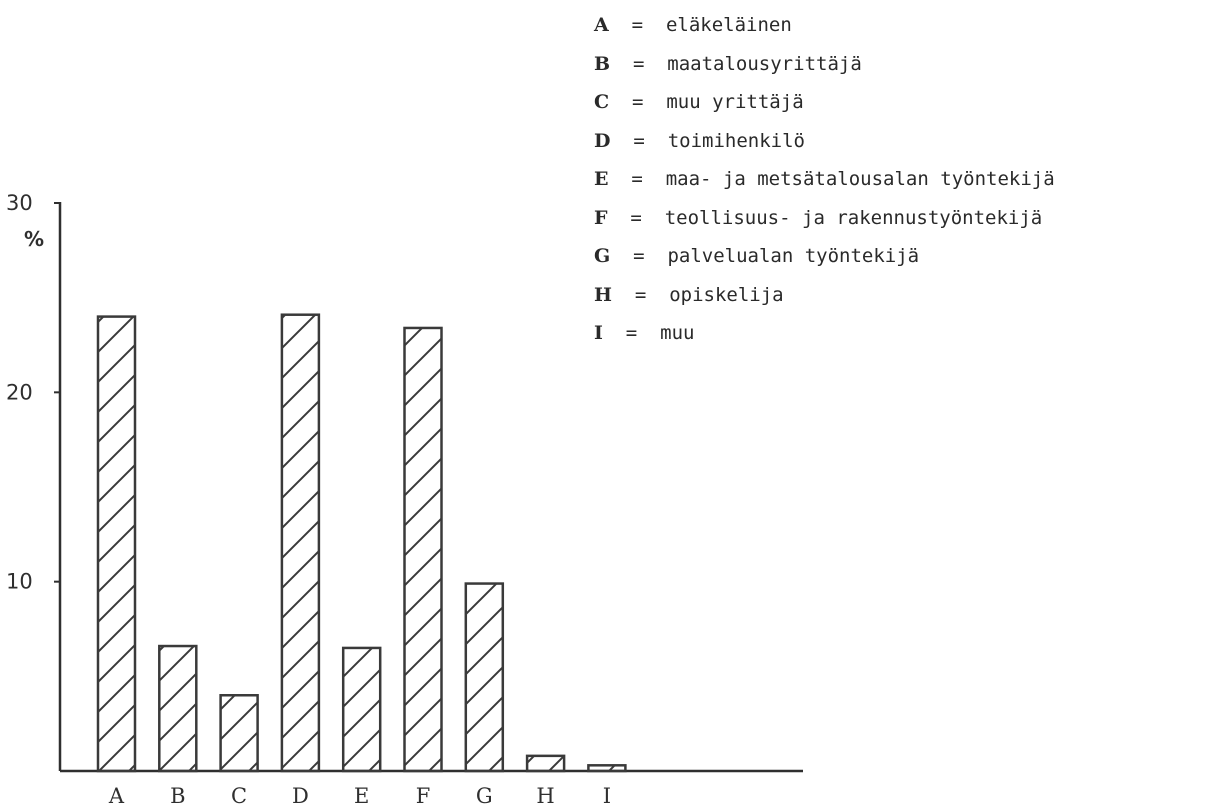 This screenshot has width=1216, height=806. What do you see at coordinates (824, 143) in the screenshot?
I see `legend-item: D = toimihenkilö` at bounding box center [824, 143].